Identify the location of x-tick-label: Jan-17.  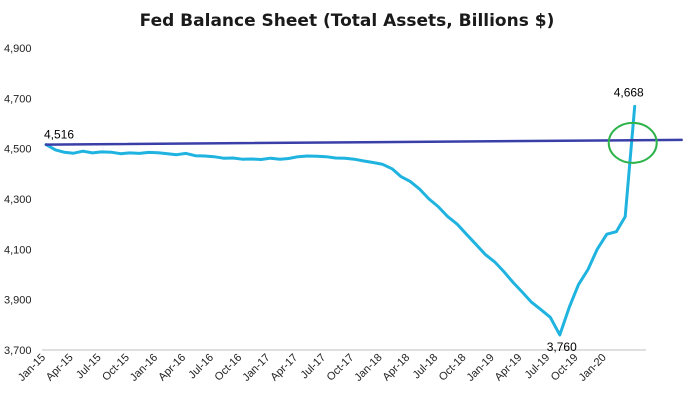
(256, 368).